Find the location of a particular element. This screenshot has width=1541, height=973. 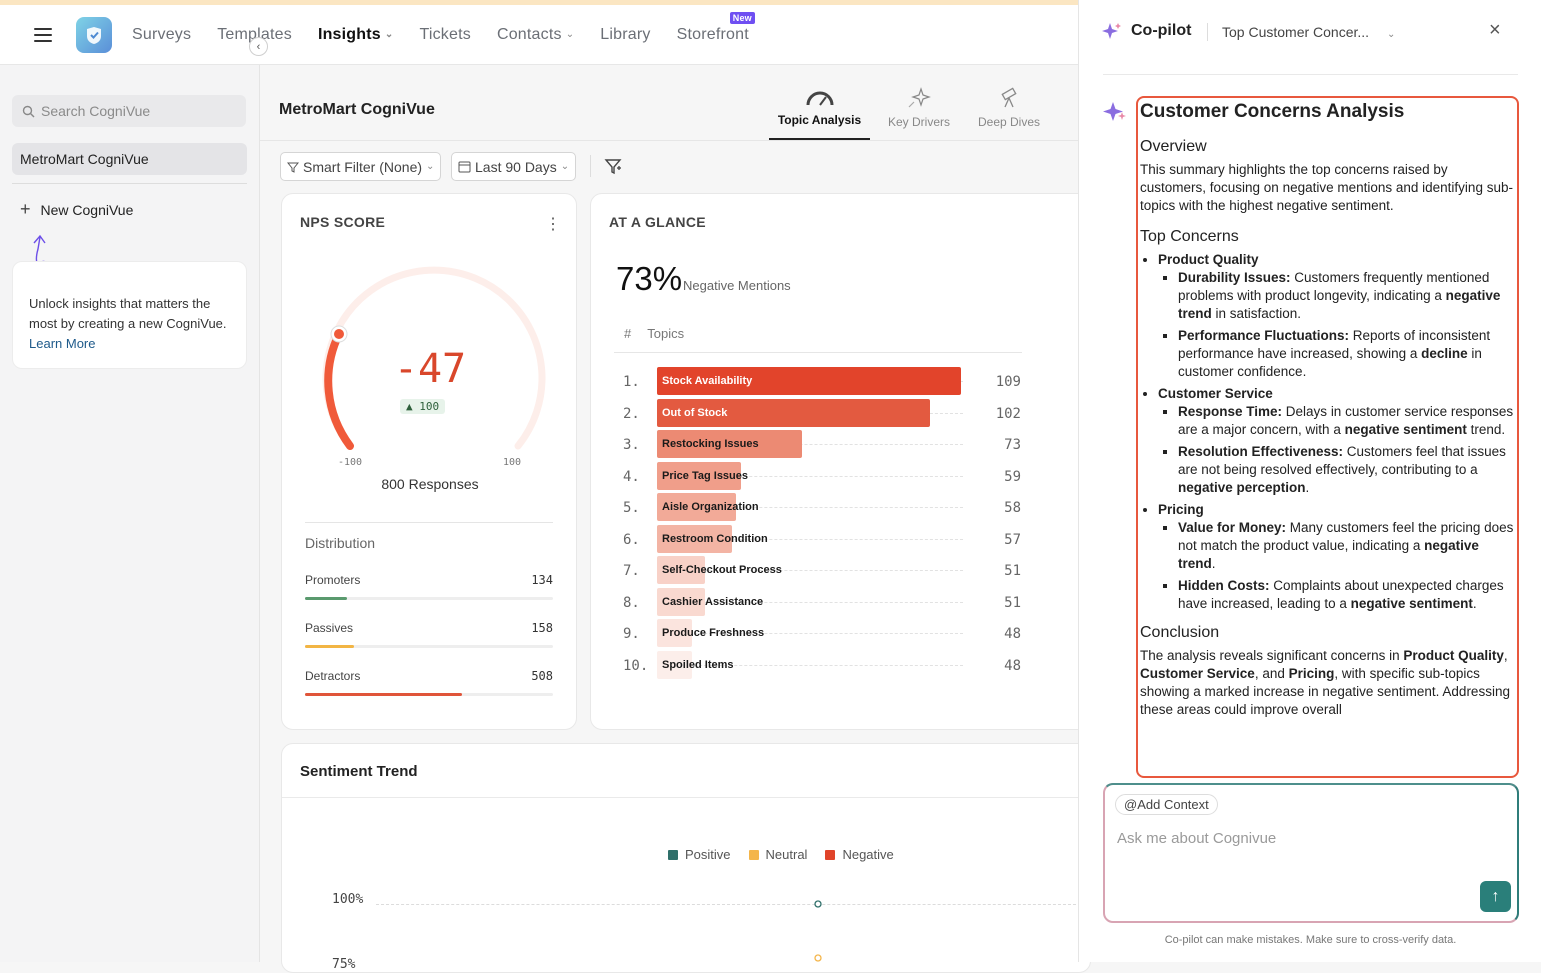

topic-row: 9. Produce Freshness 48 is located at coordinates (822, 633).